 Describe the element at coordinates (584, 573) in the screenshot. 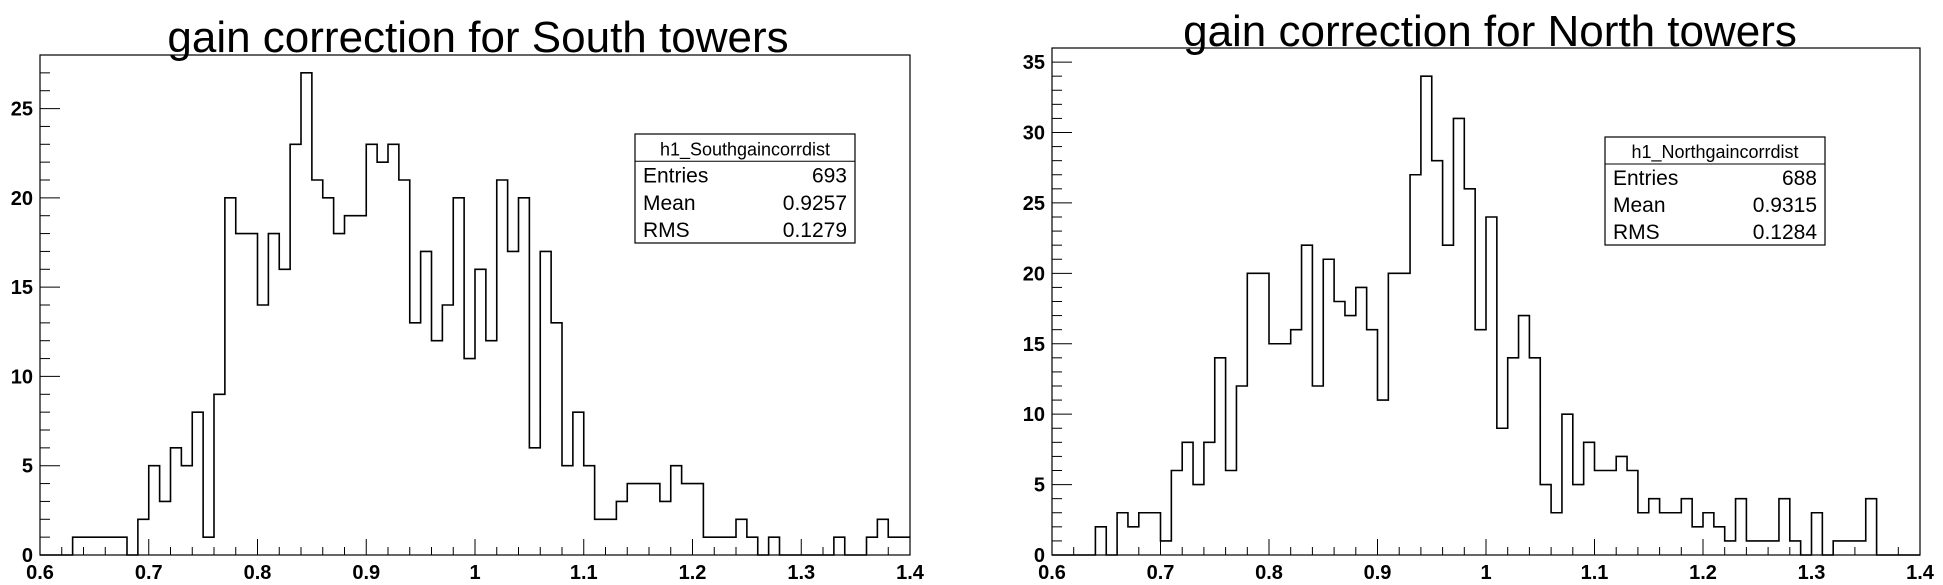

I see `south-x-tick-label: 1.1` at that location.